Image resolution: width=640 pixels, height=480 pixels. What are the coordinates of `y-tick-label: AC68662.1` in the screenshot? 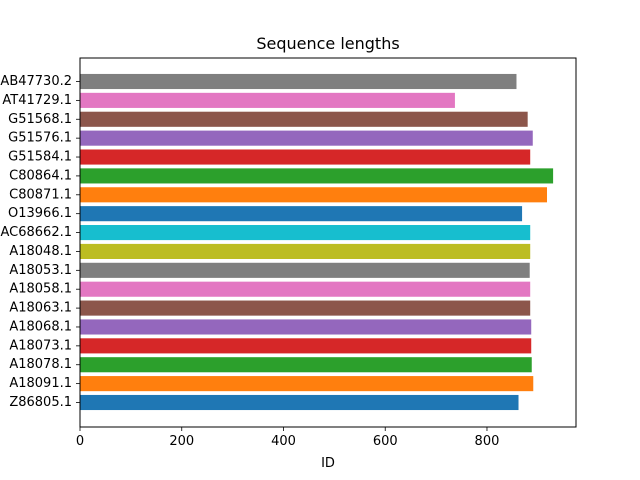 It's located at (37, 232).